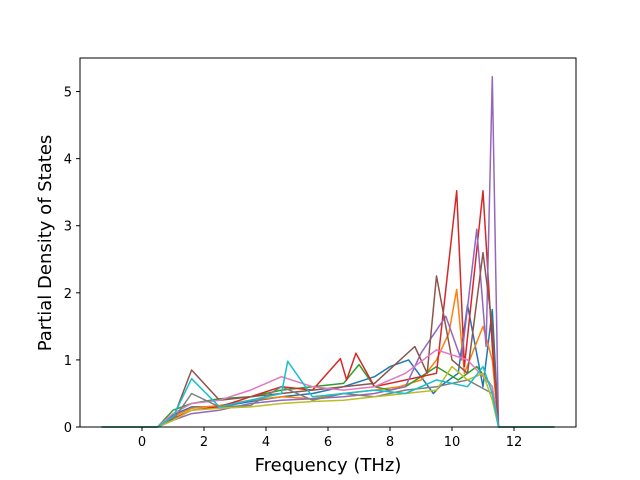 Image resolution: width=640 pixels, height=480 pixels. What do you see at coordinates (68, 227) in the screenshot?
I see `y-tick-label: 3` at bounding box center [68, 227].